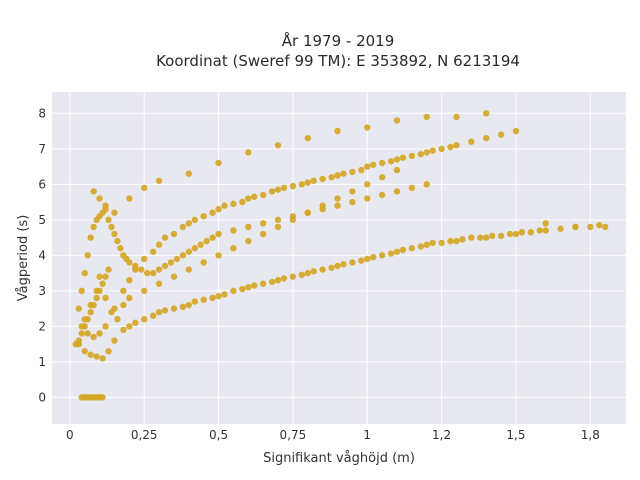 This screenshot has width=640, height=480. I want to click on x-tick-label: 0,5, so click(218, 435).